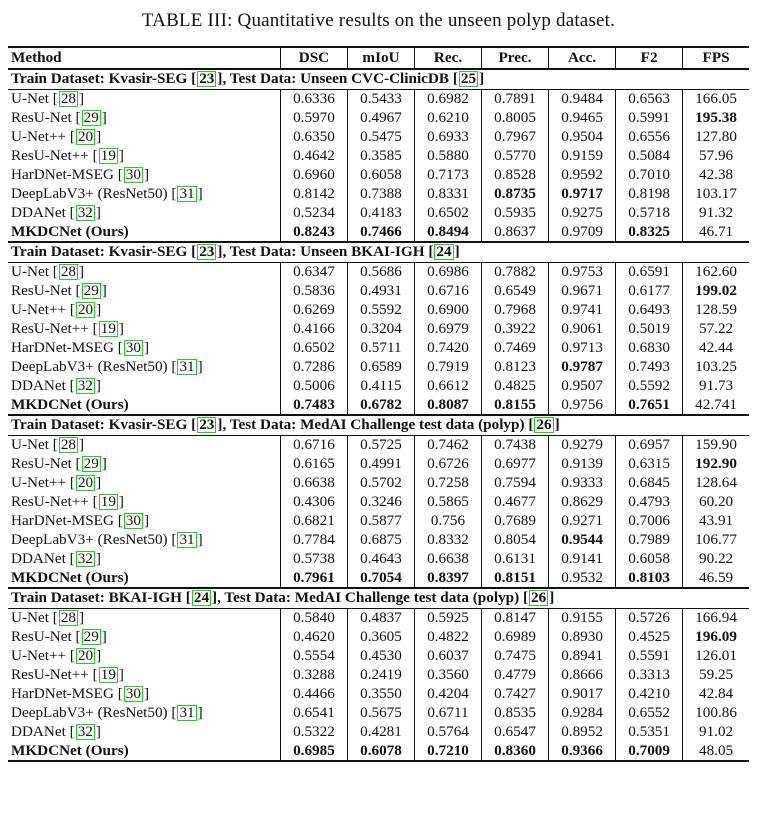 The image size is (757, 821). I want to click on metric-cell-fps: 57.22, so click(716, 329).